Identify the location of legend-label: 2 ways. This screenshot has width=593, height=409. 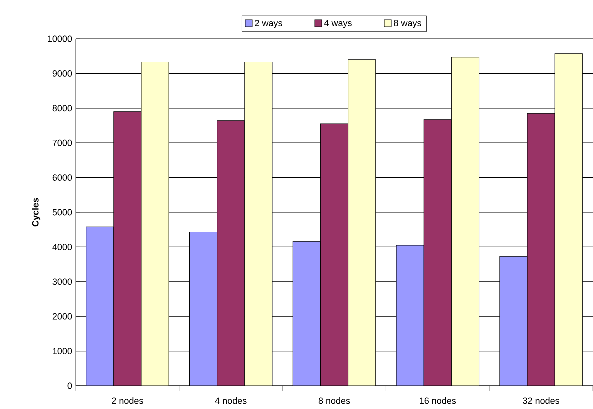
(268, 24).